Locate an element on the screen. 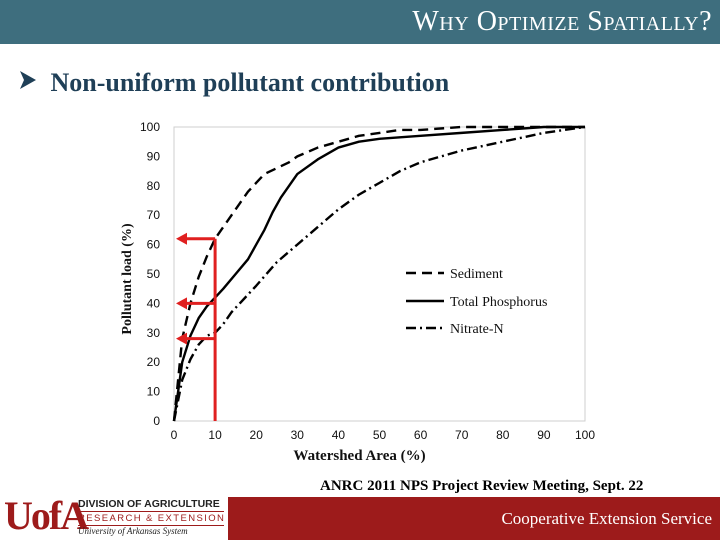  logo-line-3: University of Arkansas System is located at coordinates (133, 531).